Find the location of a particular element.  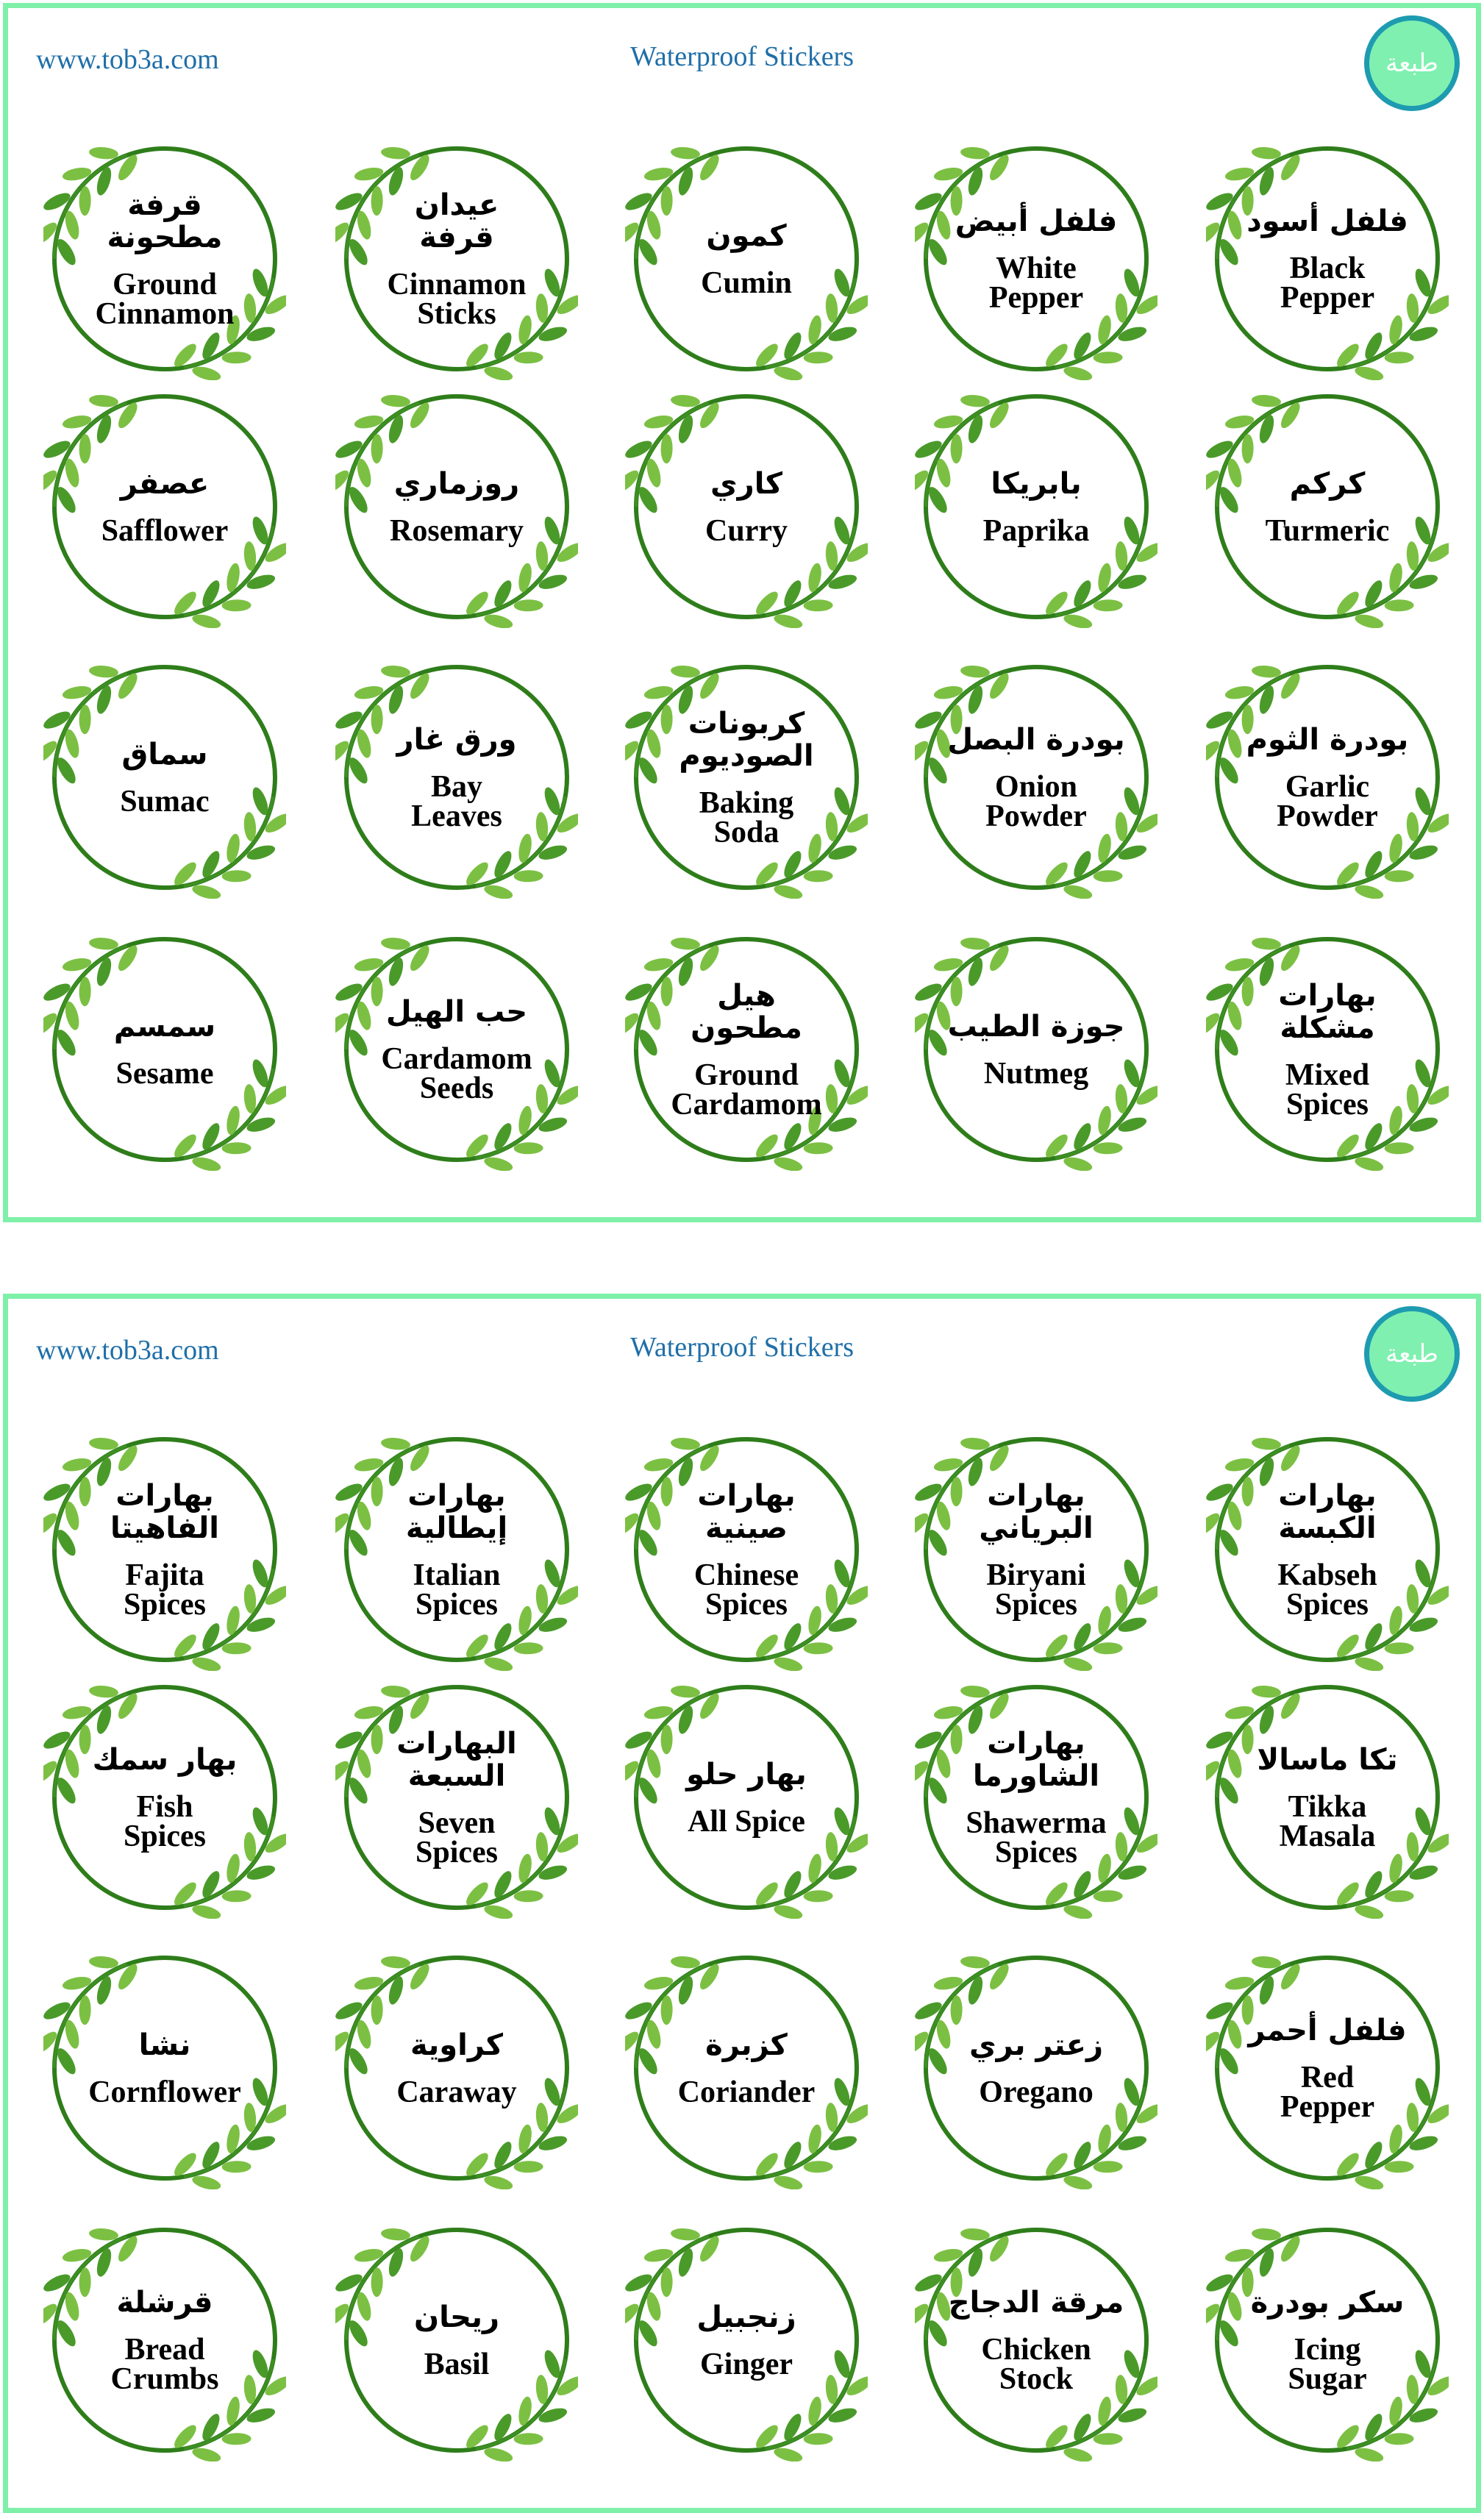

english-name: Shawerma Spices is located at coordinates (1036, 1837).